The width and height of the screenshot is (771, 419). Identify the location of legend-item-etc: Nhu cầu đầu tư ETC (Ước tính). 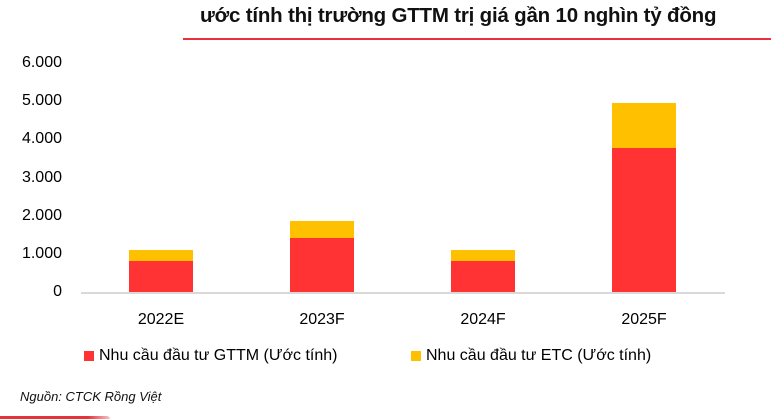
(531, 356).